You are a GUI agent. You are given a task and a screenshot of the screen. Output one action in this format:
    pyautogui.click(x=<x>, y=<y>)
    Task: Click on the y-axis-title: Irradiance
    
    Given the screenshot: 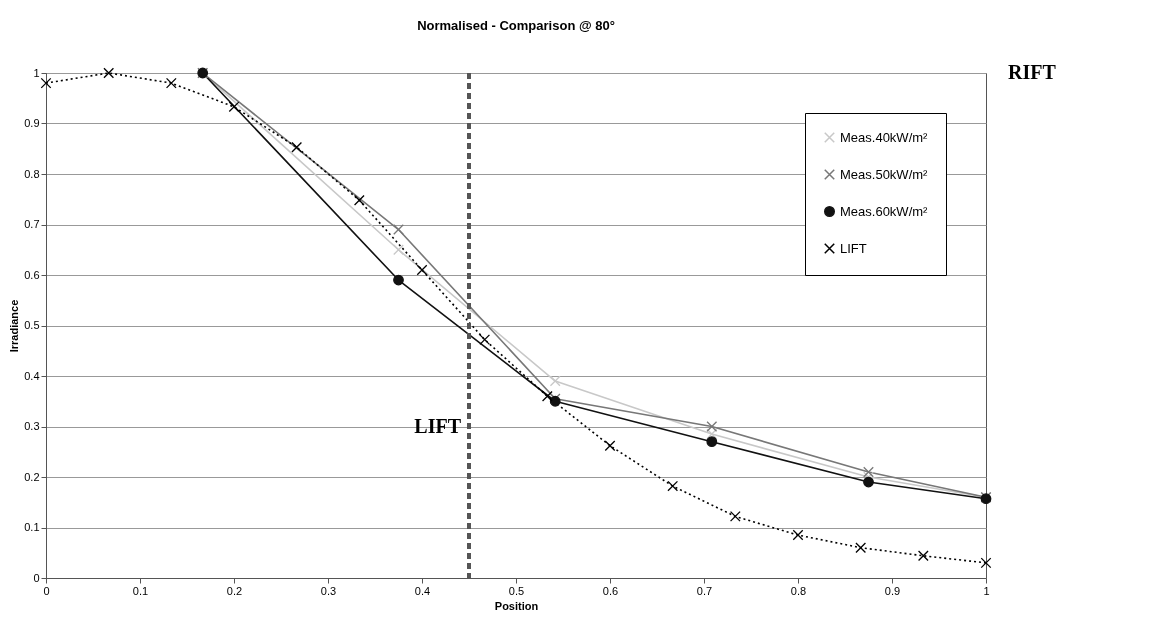 What is the action you would take?
    pyautogui.click(x=14, y=326)
    